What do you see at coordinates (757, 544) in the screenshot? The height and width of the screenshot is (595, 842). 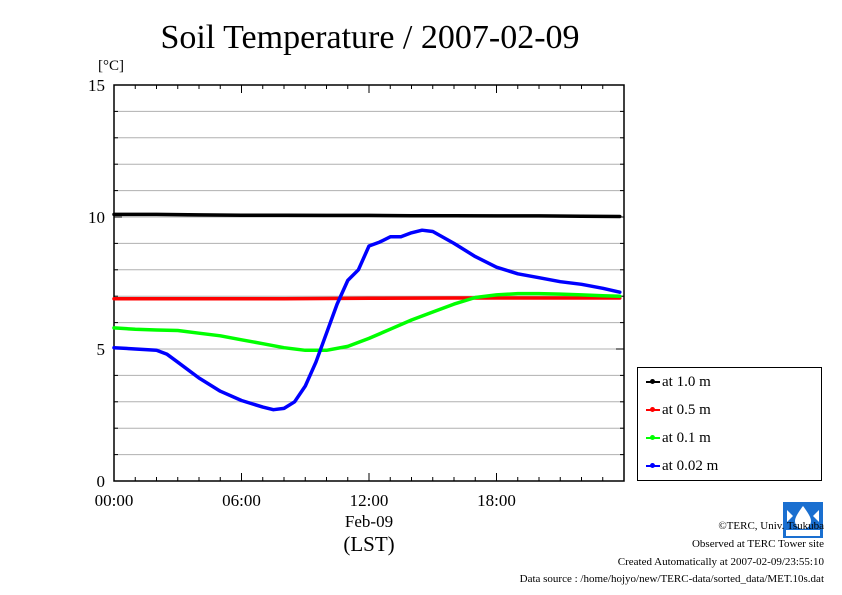 I see `footer-observed: Observed at TERC Tower site` at bounding box center [757, 544].